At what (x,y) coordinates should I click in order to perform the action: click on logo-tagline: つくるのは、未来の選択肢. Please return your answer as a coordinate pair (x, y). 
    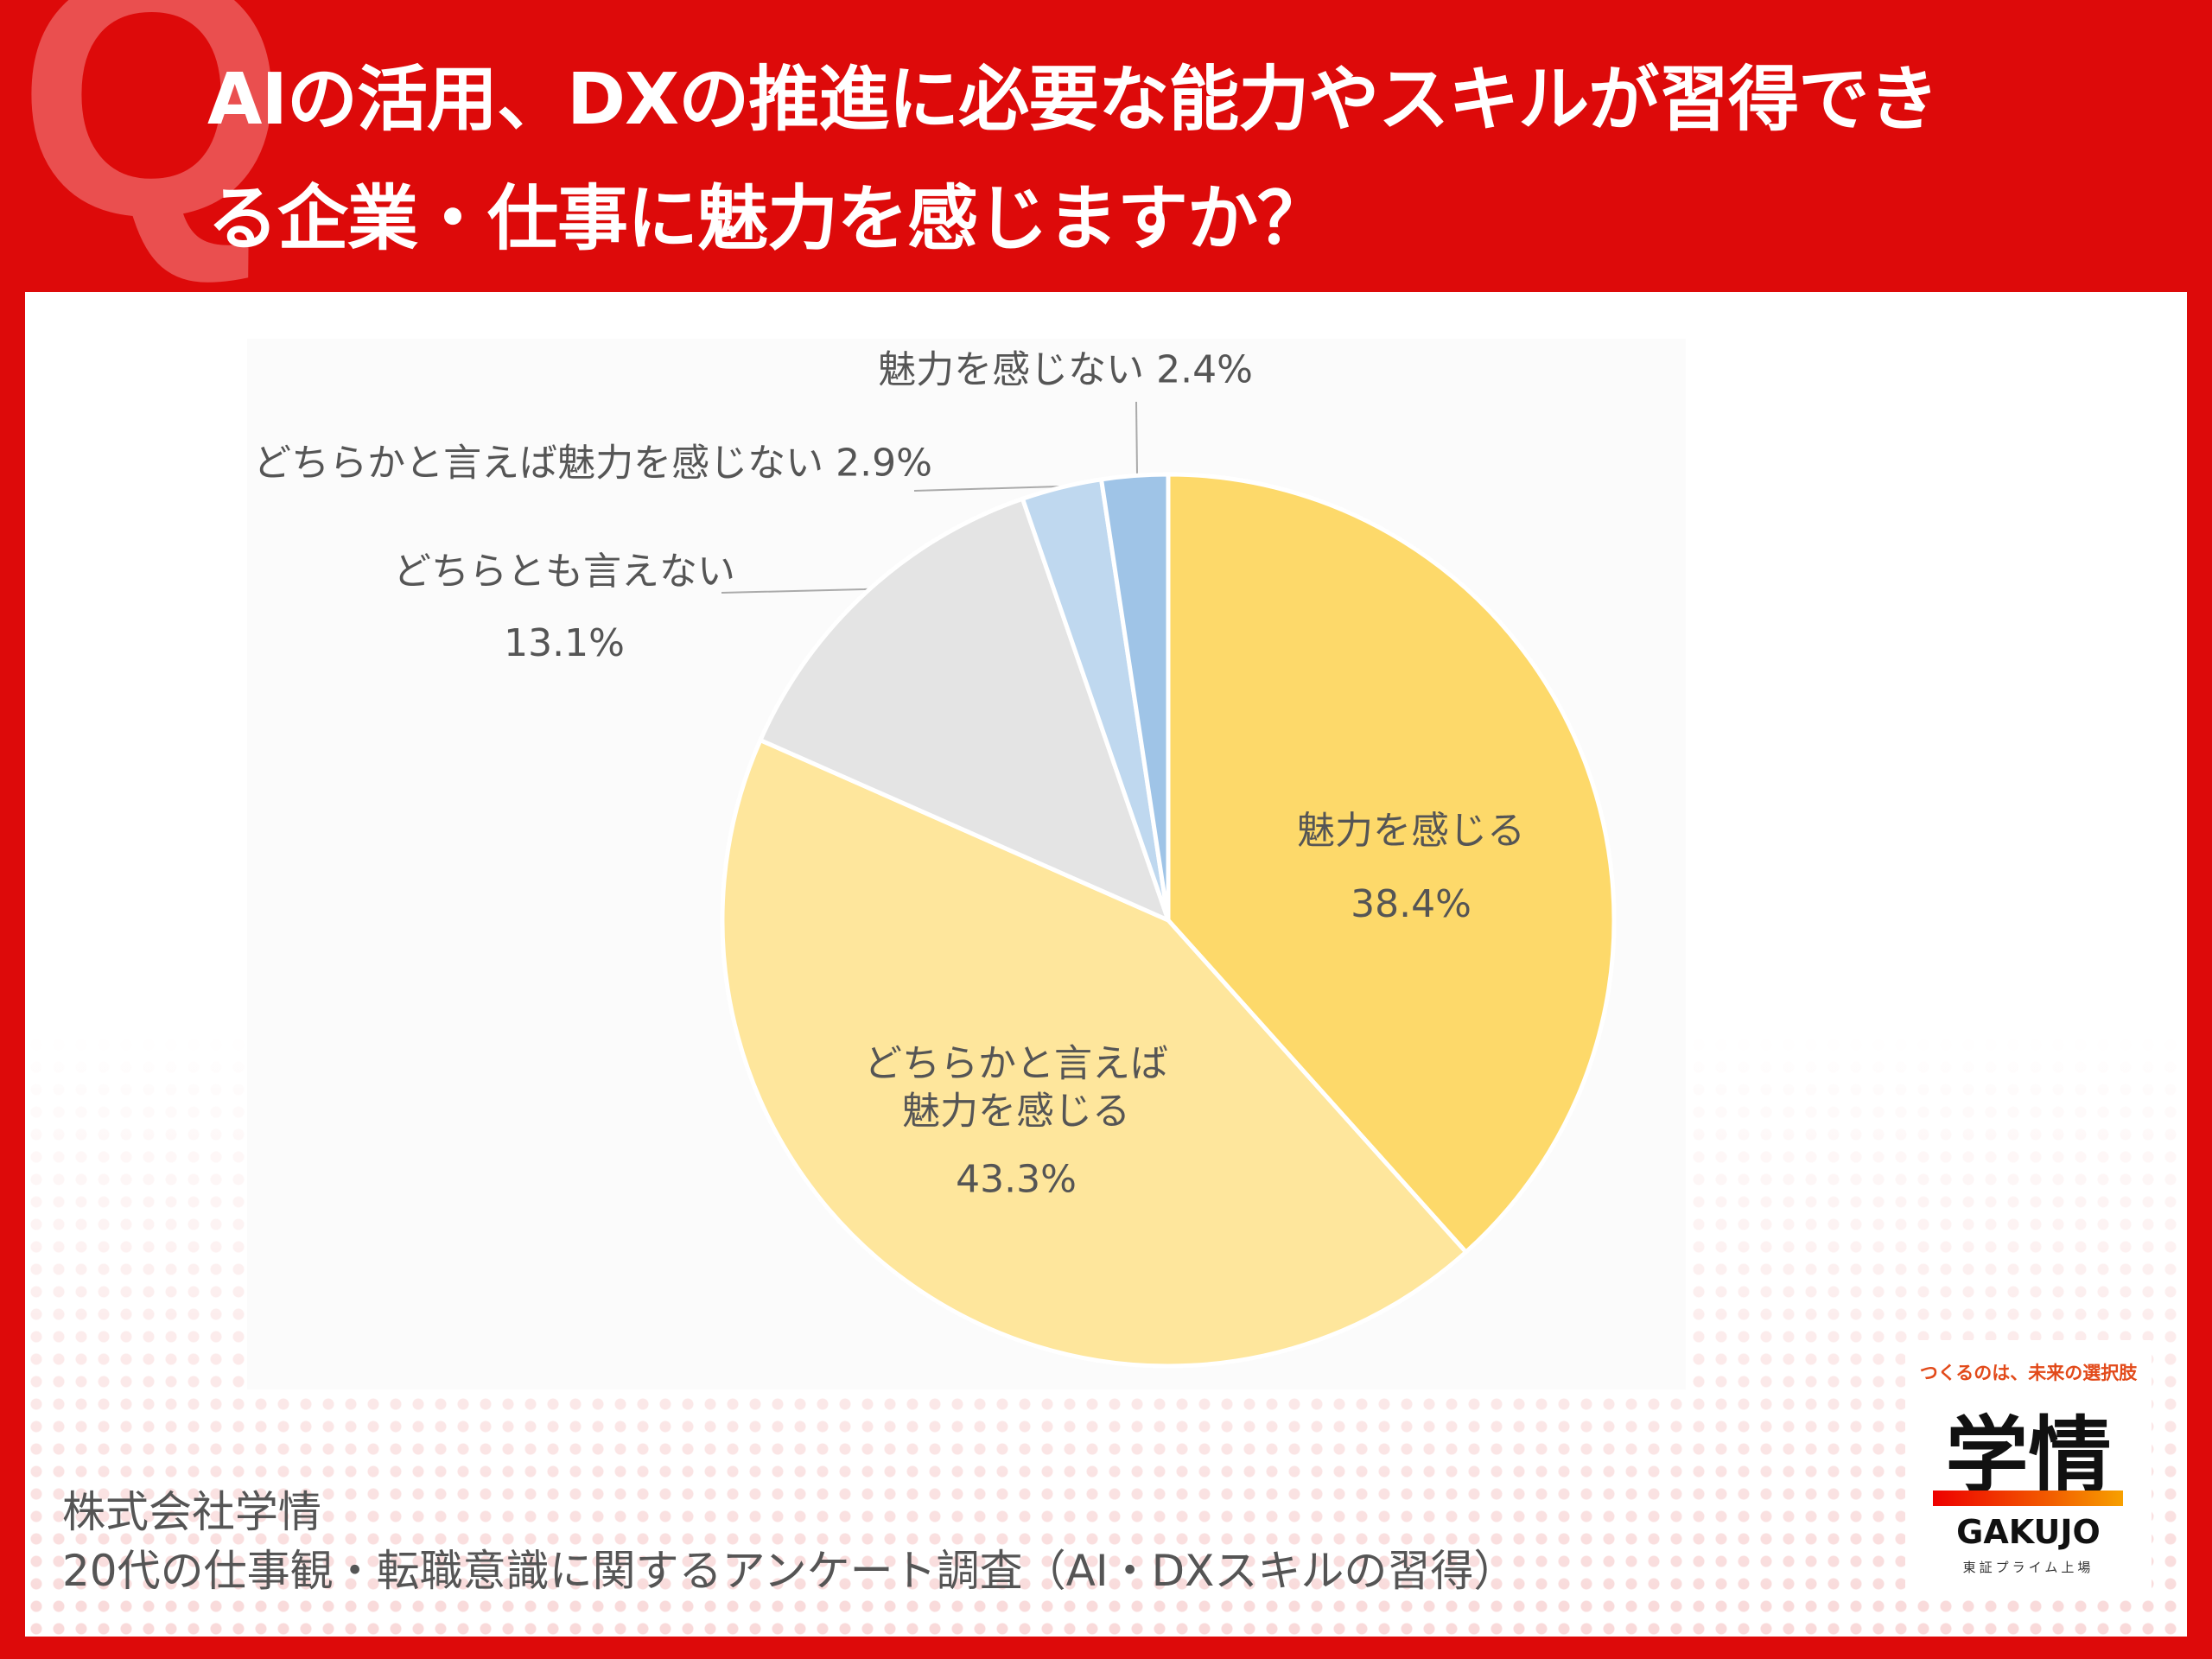
    Looking at the image, I should click on (2028, 1373).